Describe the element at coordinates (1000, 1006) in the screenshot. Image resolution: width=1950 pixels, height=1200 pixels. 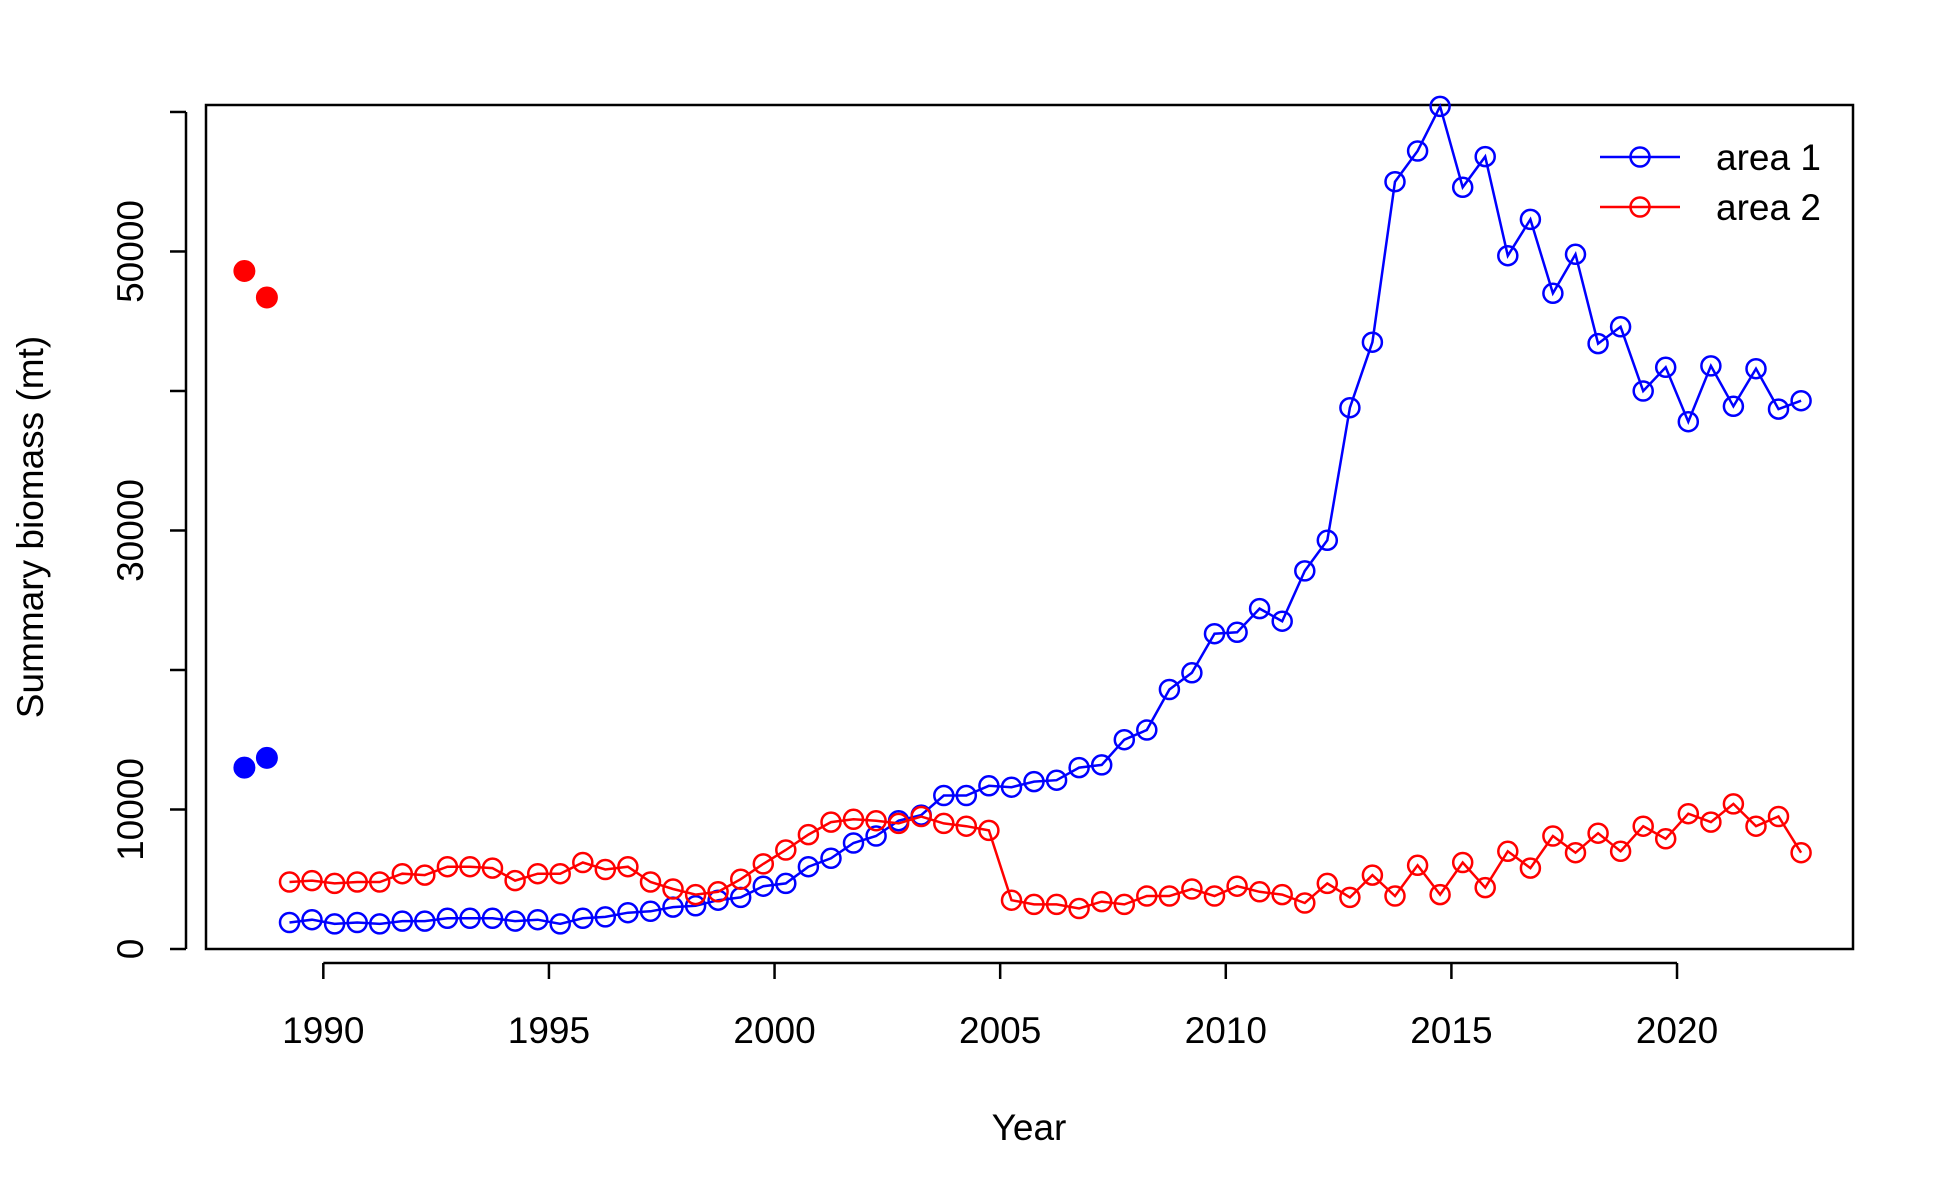
I see `x-axis: 1990 1995 2000 2005 2010 2015 2020` at that location.